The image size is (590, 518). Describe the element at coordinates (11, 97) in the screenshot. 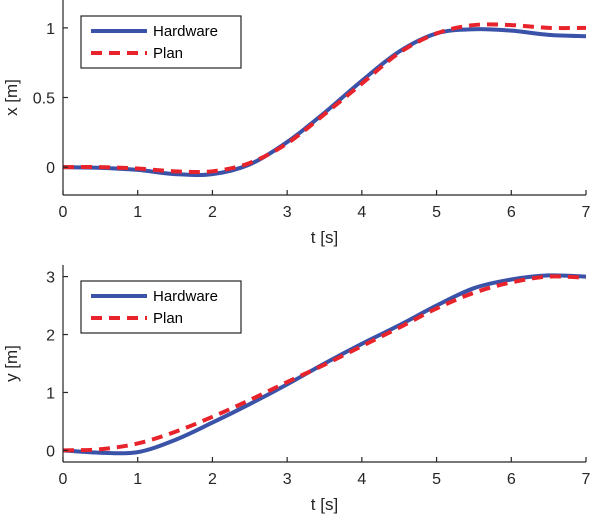

I see `y-axis-label: x [m]` at that location.